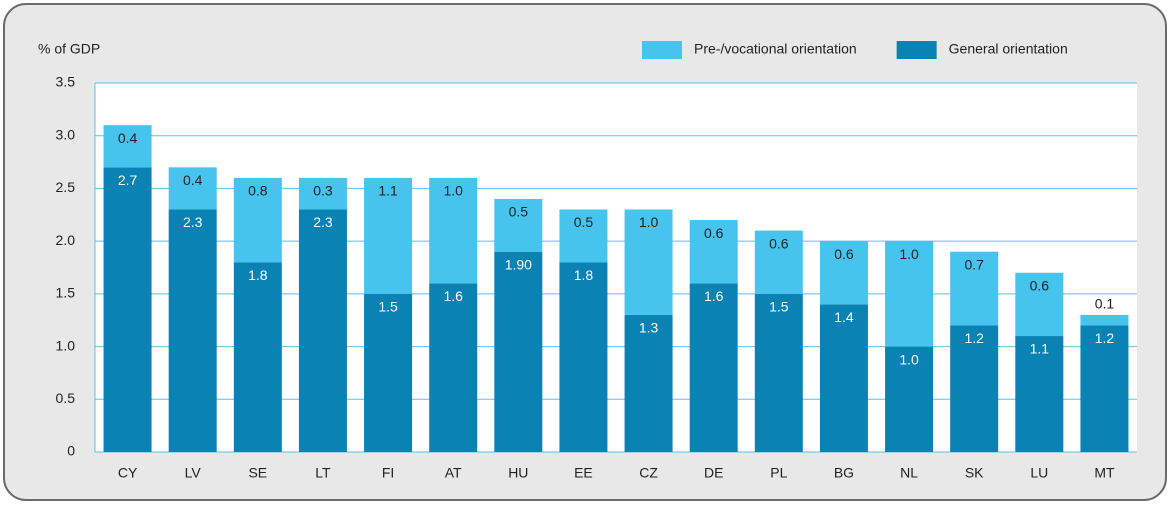 Image resolution: width=1170 pixels, height=509 pixels. I want to click on x-tick-label: AT, so click(453, 473).